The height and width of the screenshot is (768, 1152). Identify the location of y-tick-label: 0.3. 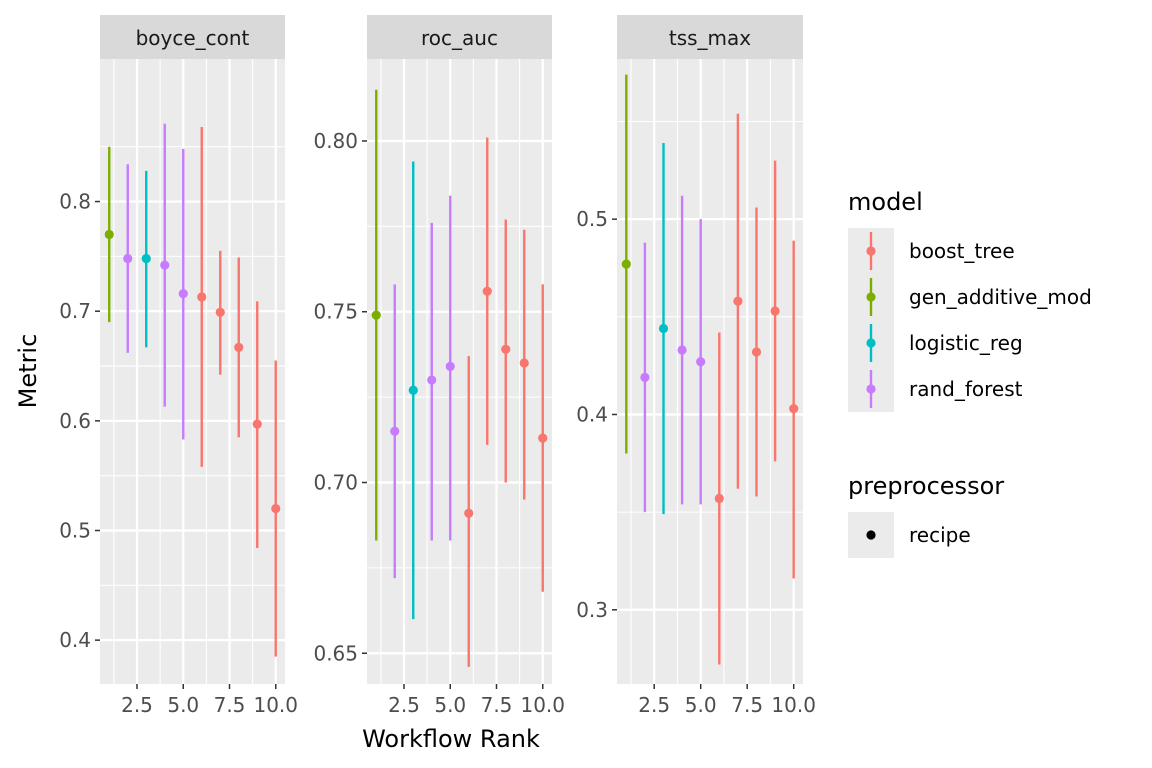
(592, 610).